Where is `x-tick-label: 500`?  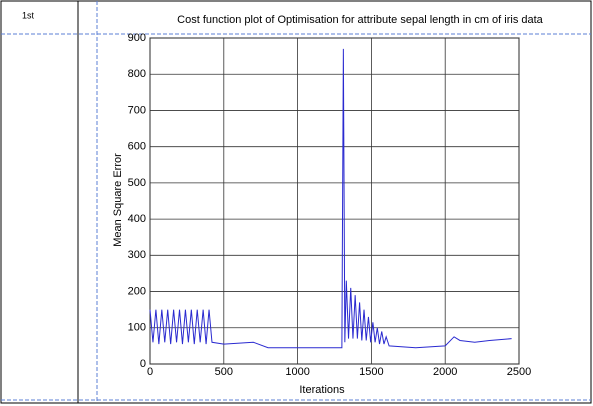 x-tick-label: 500 is located at coordinates (224, 372).